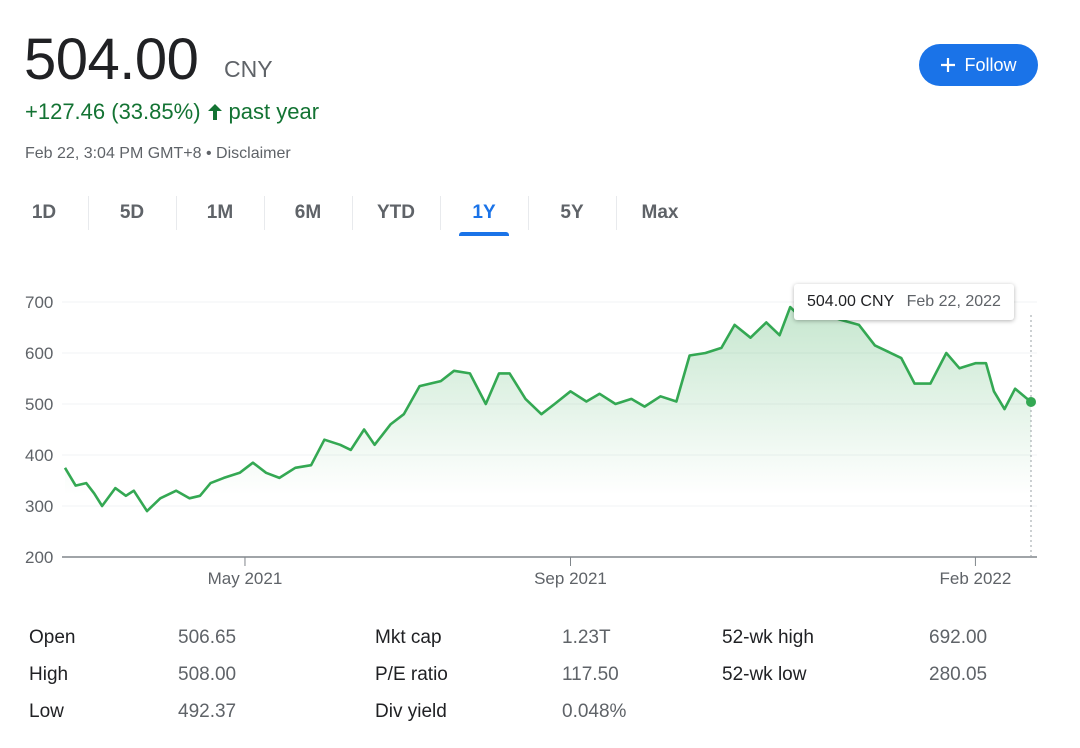 This screenshot has width=1080, height=748. Describe the element at coordinates (132, 216) in the screenshot. I see `tab-5d: 5D` at that location.